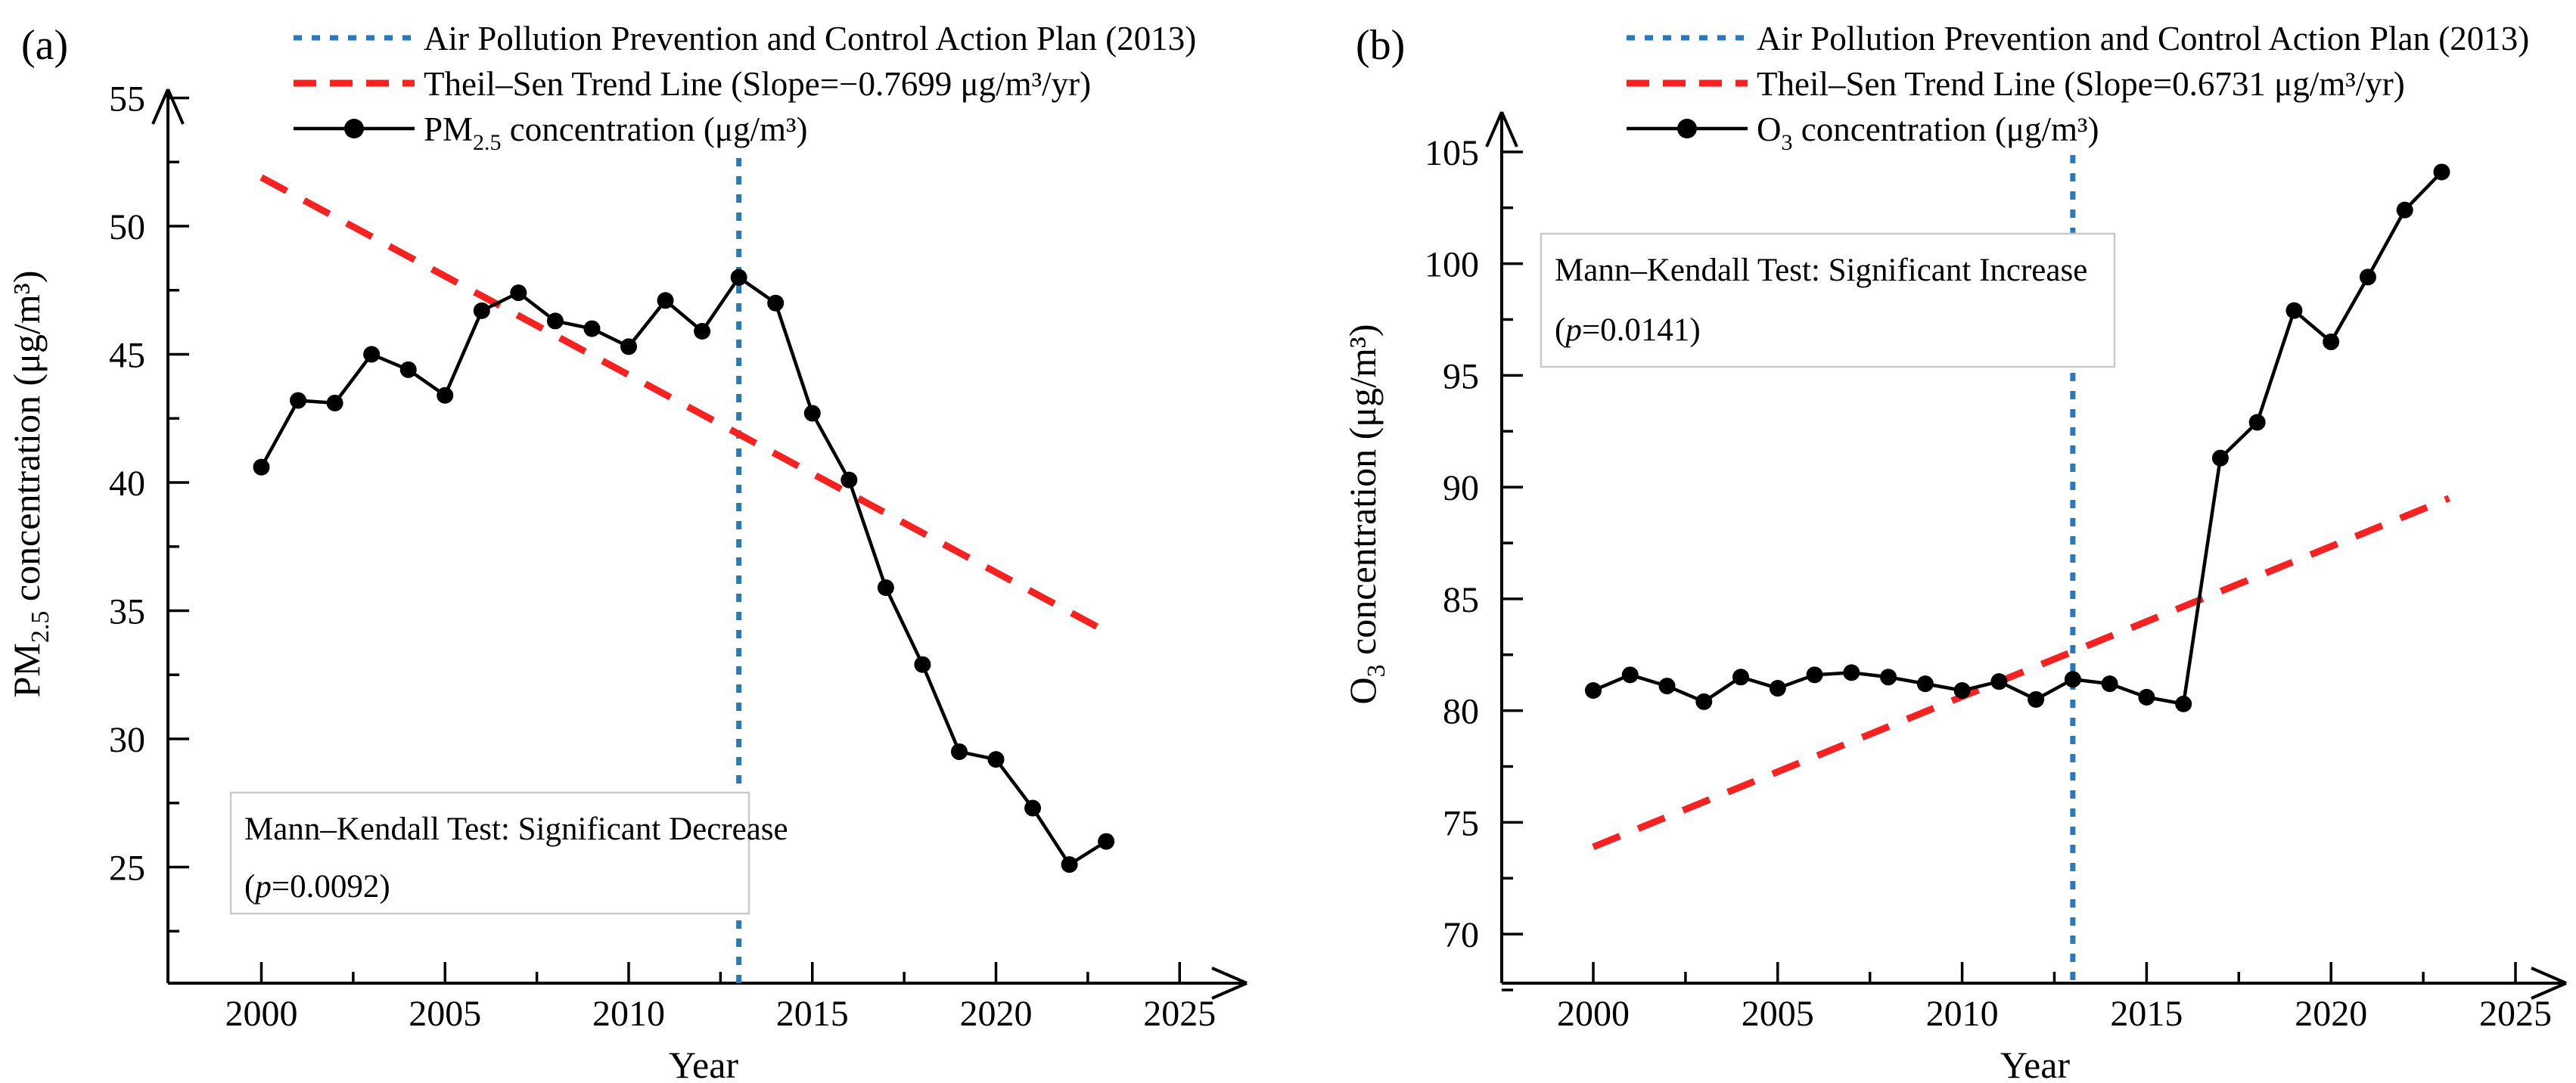  Describe the element at coordinates (1769, 129) in the screenshot. I see `legend-series-prefix: O` at that location.